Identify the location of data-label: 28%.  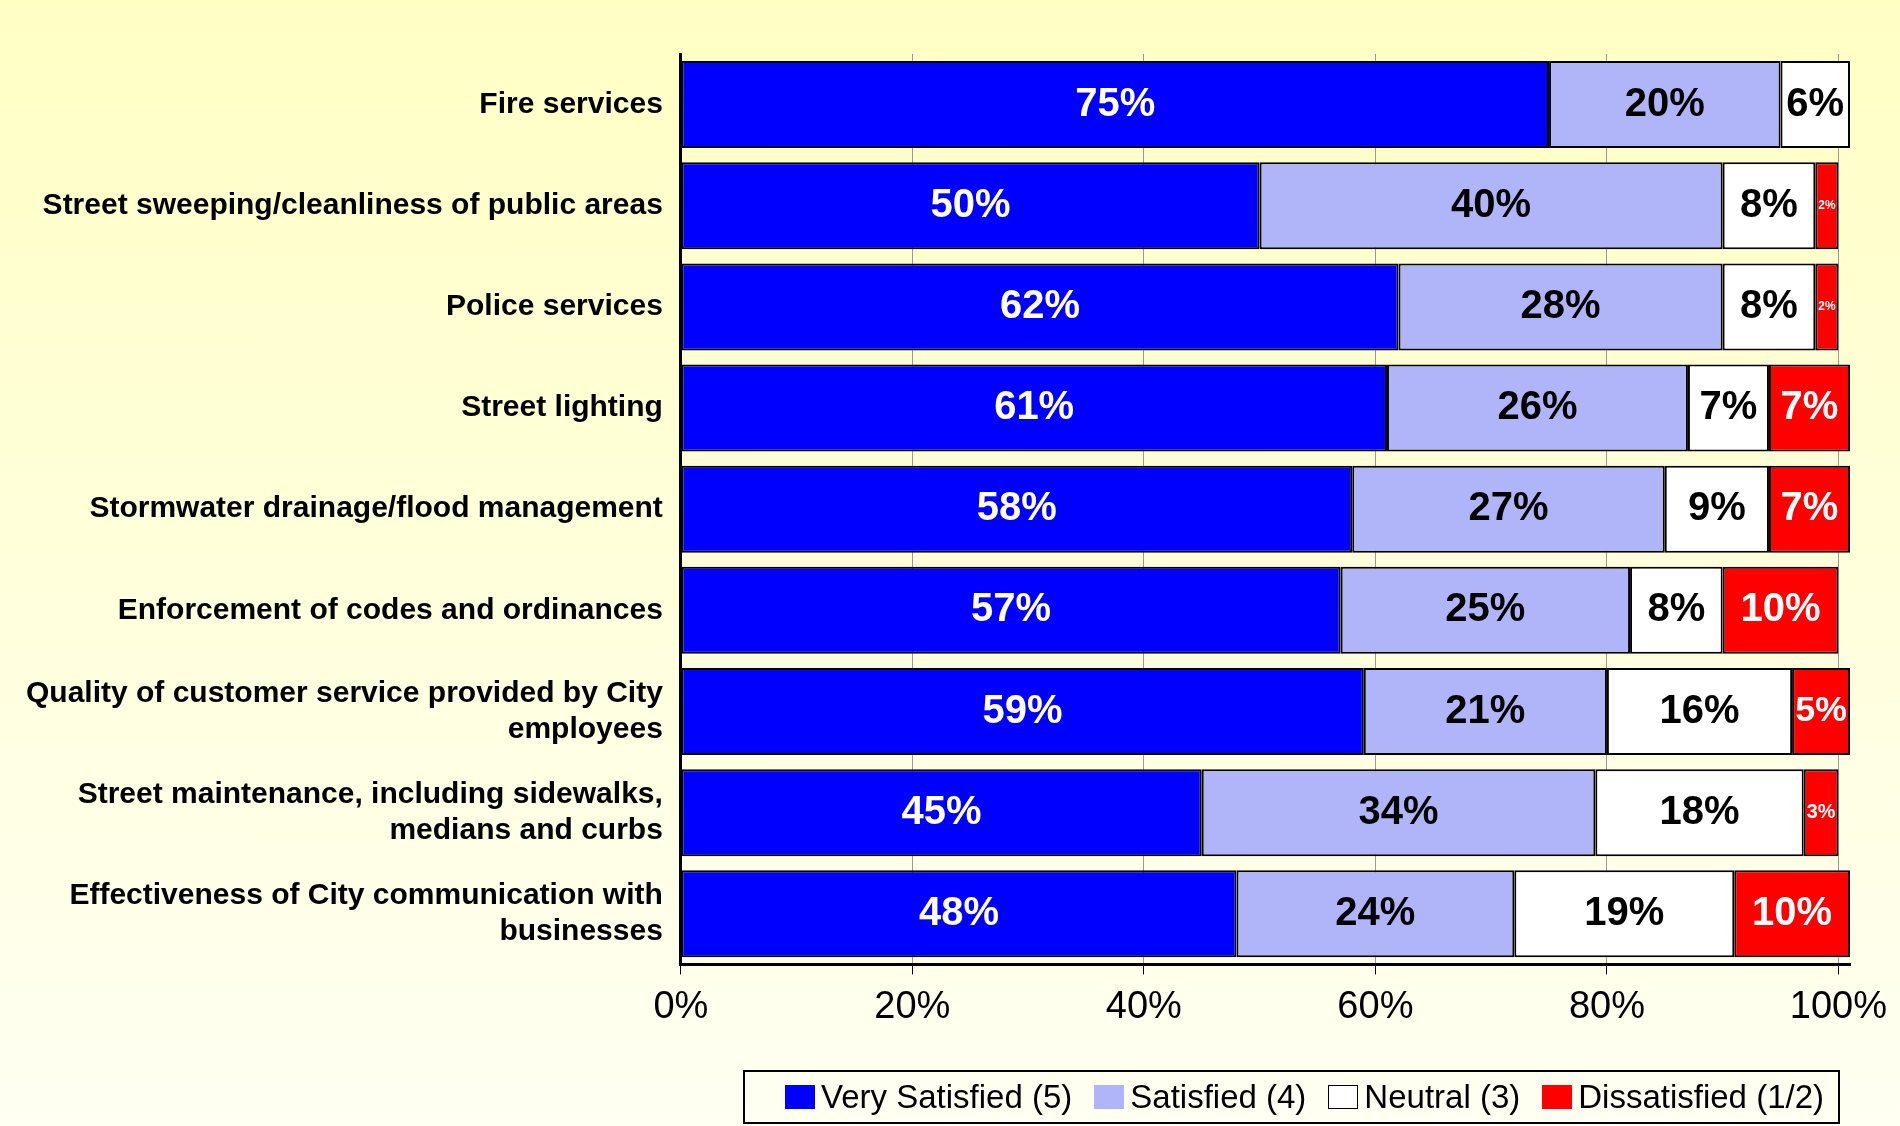
(1560, 303).